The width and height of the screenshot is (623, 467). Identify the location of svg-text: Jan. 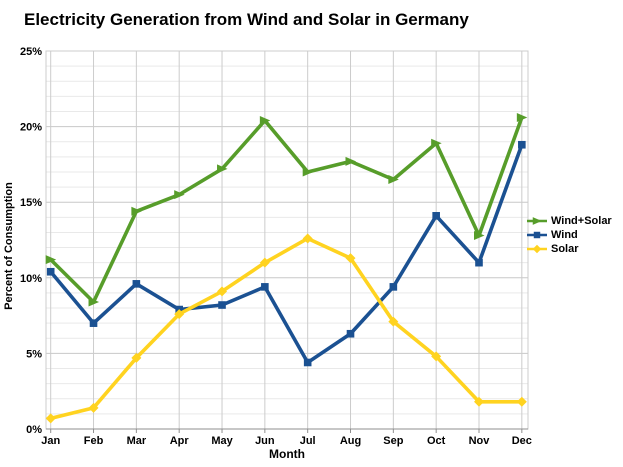
(50, 441).